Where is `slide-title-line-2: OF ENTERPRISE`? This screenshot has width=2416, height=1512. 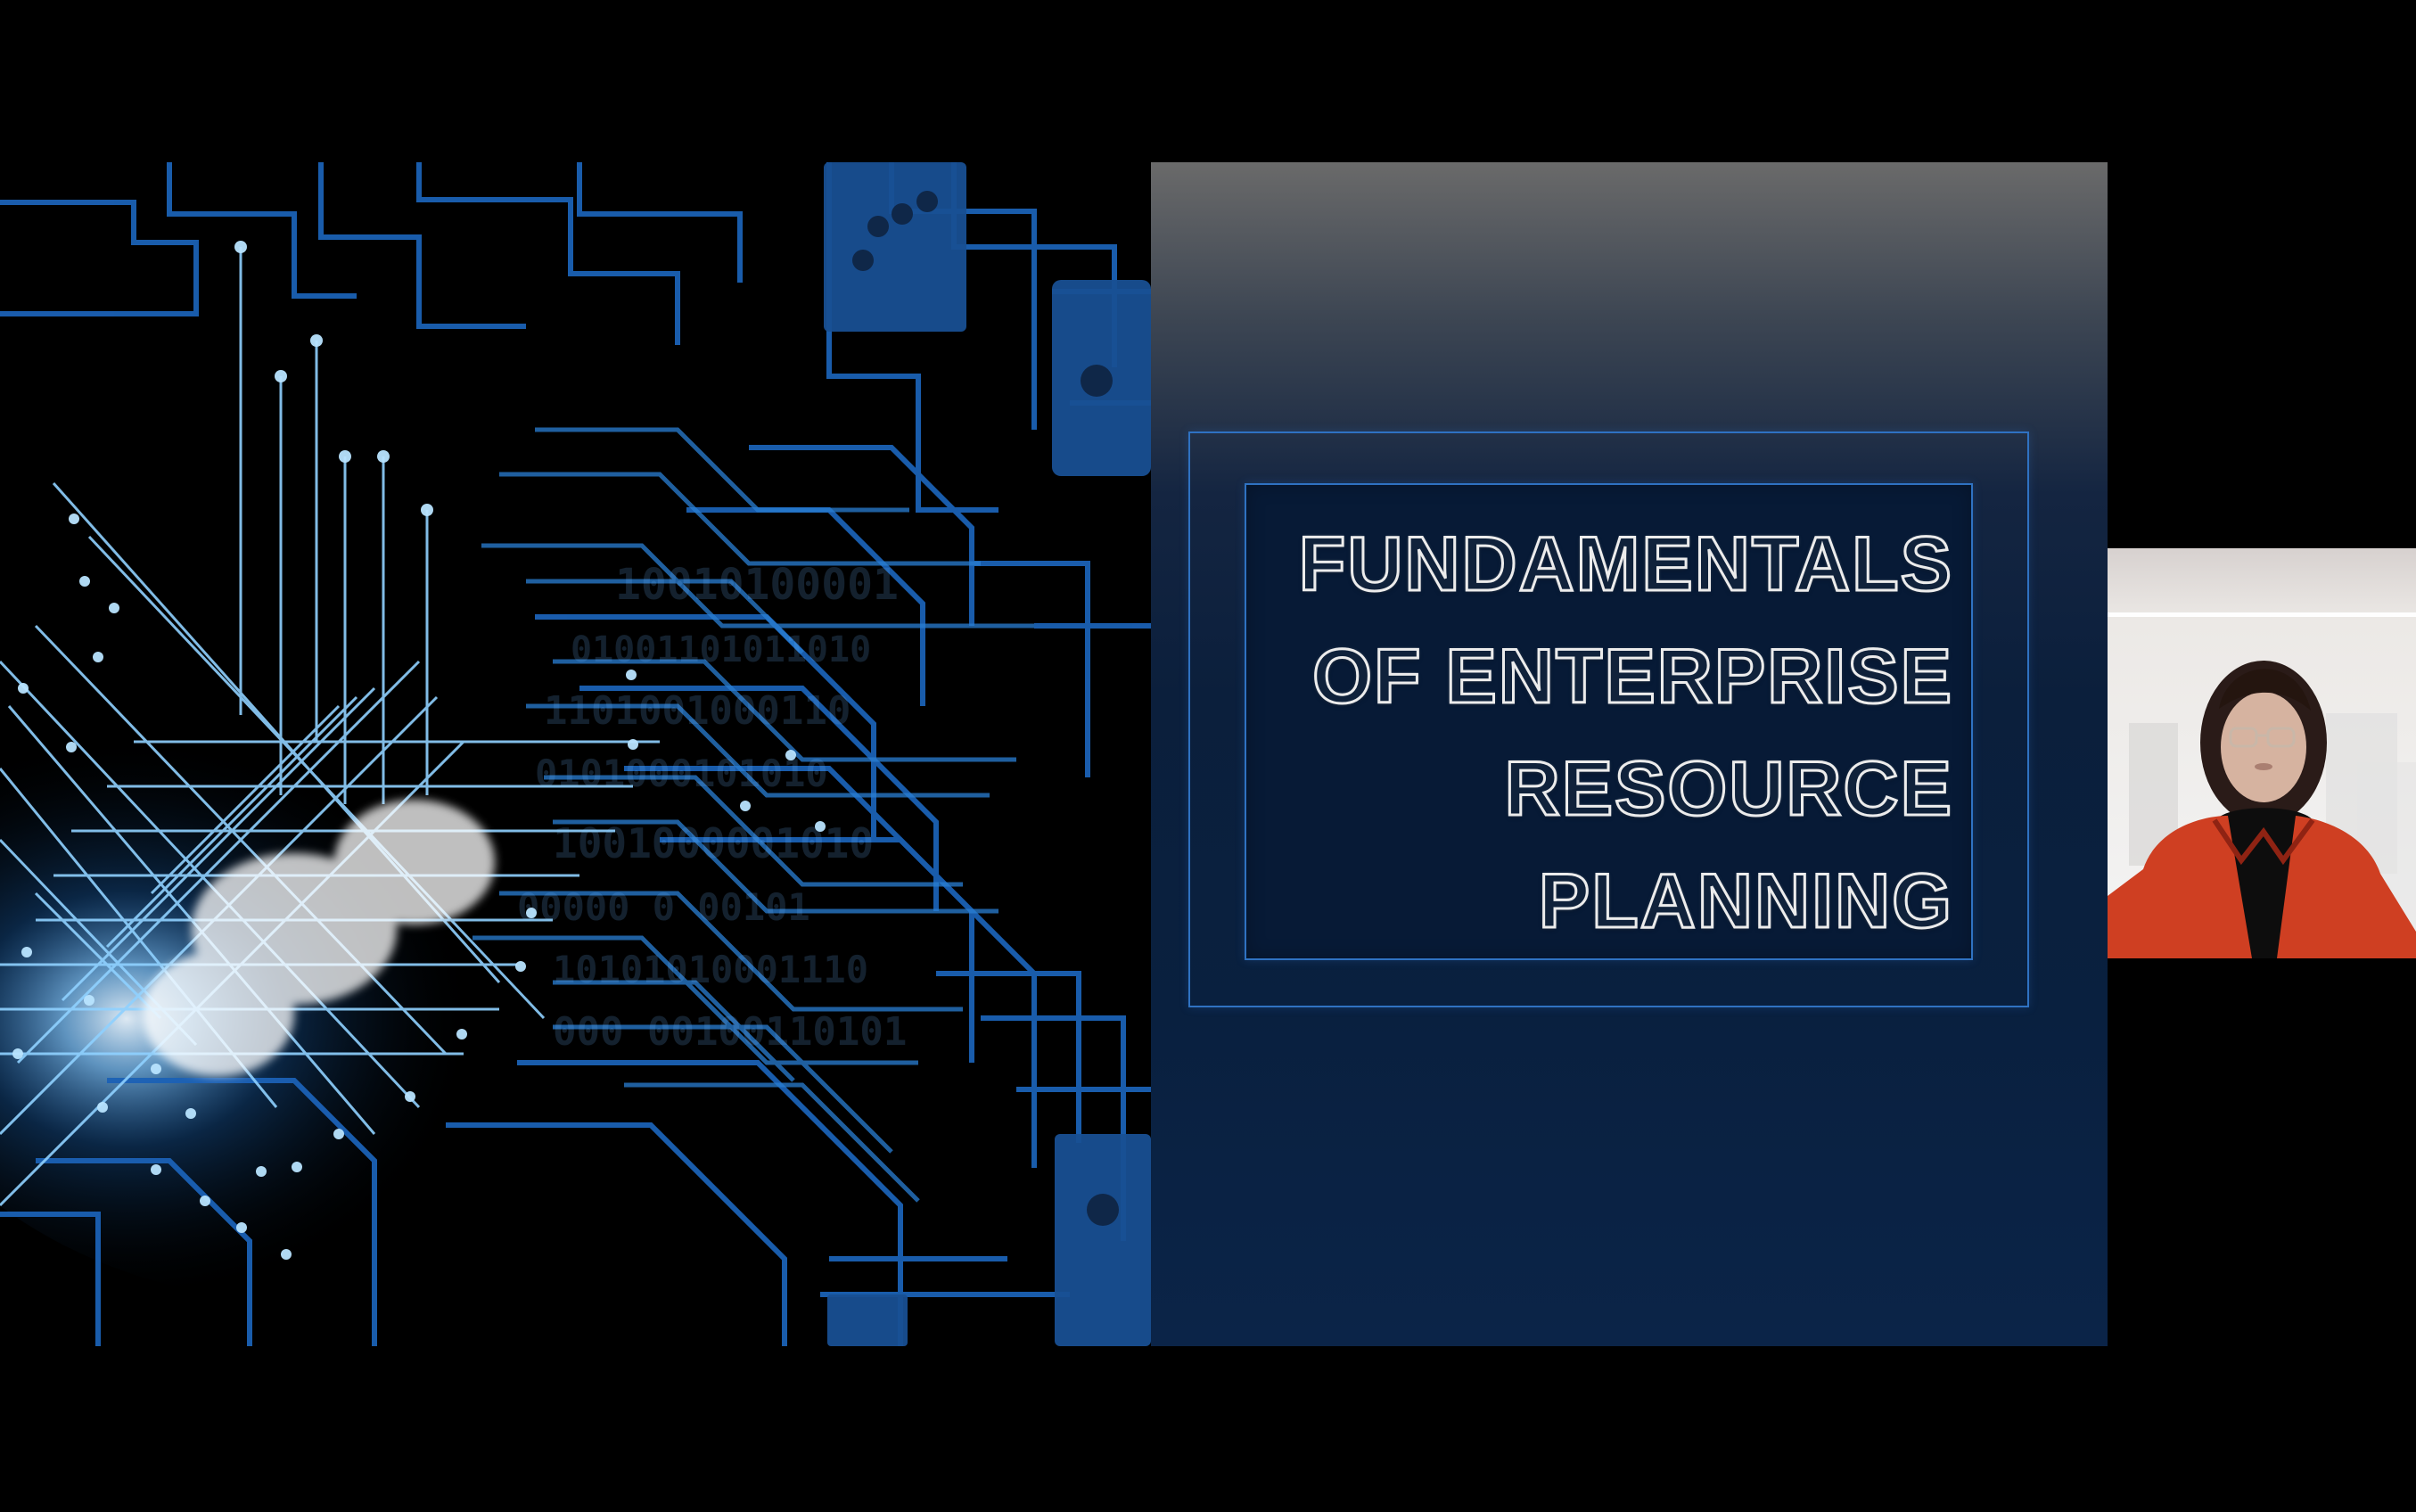 slide-title-line-2: OF ENTERPRISE is located at coordinates (1632, 677).